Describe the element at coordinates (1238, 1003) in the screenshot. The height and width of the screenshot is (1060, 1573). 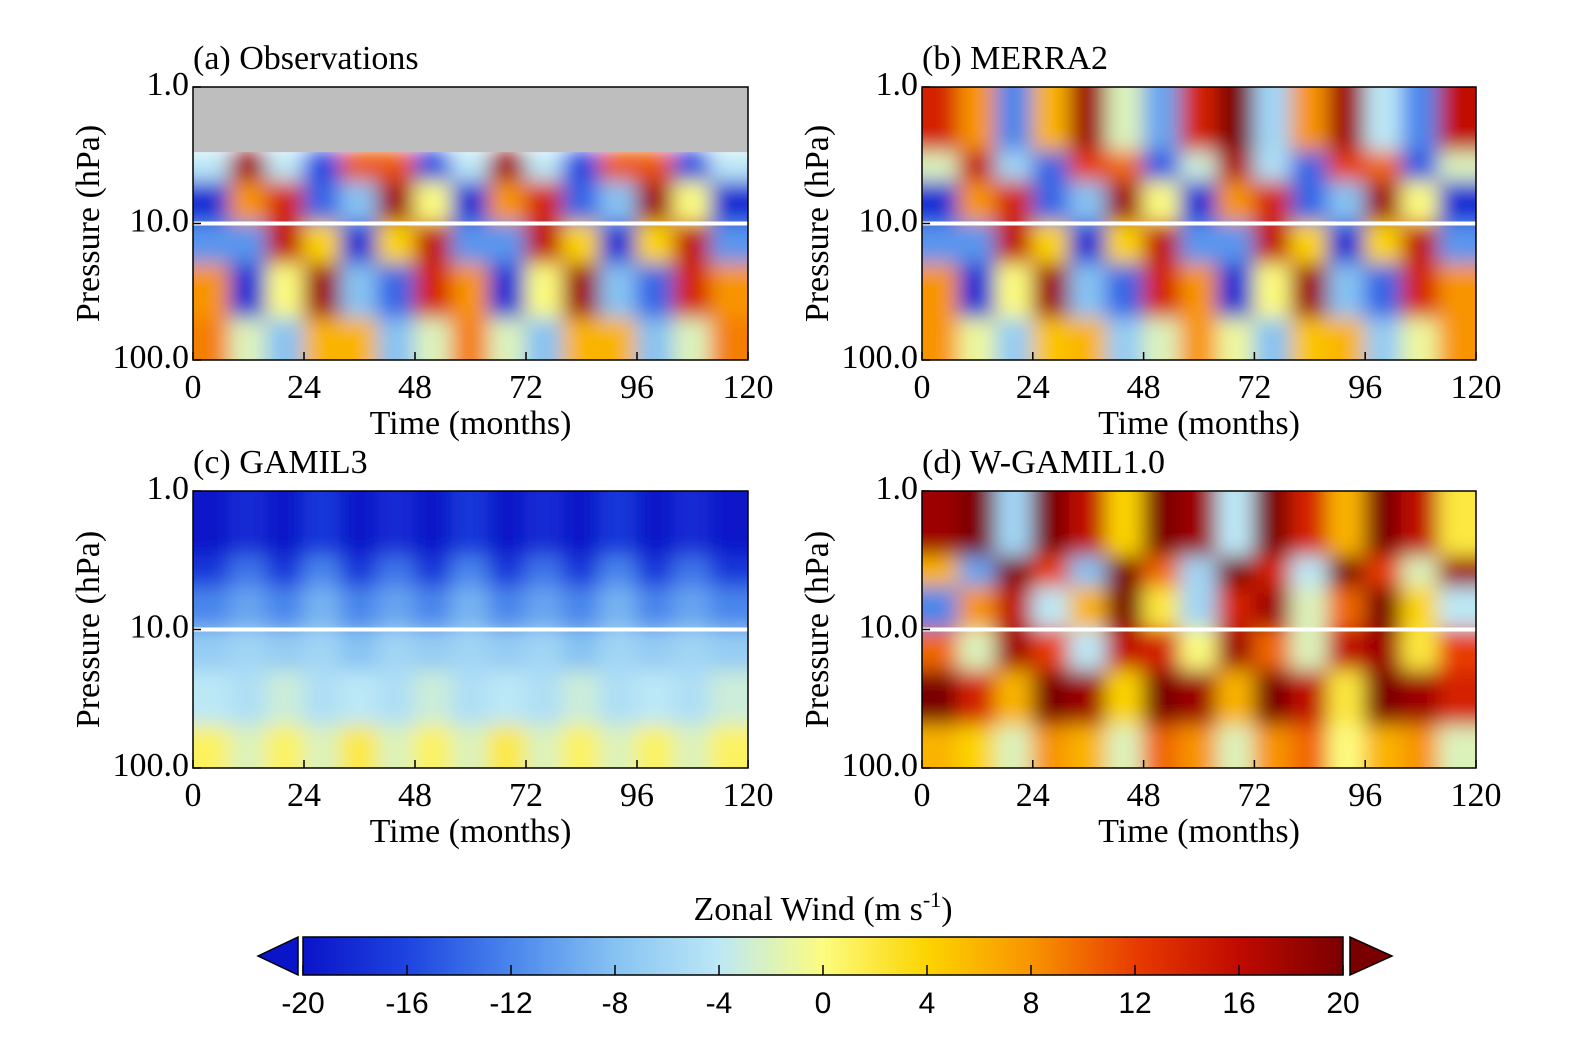
I see `colorbar-tick-label: 16` at that location.